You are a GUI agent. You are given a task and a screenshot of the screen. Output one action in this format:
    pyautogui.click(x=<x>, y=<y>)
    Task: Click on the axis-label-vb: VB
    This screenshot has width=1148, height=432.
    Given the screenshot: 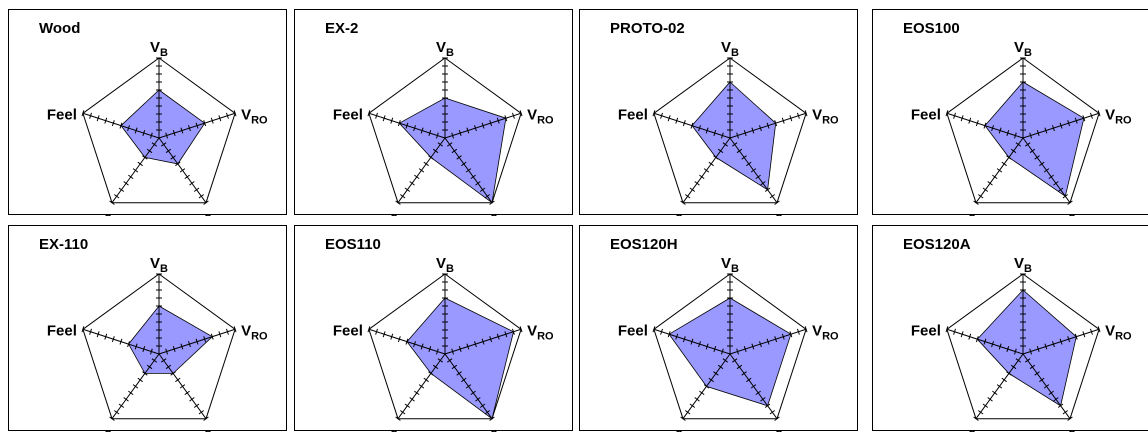 What is the action you would take?
    pyautogui.click(x=445, y=265)
    